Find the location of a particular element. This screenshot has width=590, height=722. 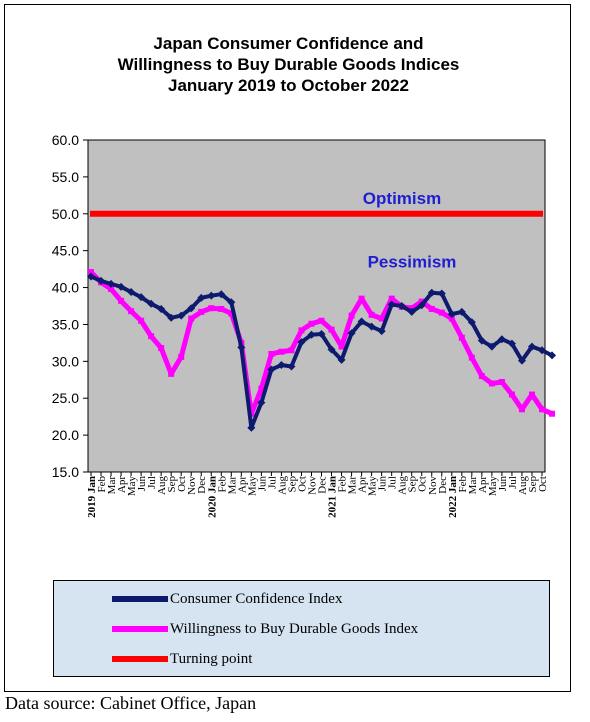

y-tick-label: 15.0 is located at coordinates (65, 472).